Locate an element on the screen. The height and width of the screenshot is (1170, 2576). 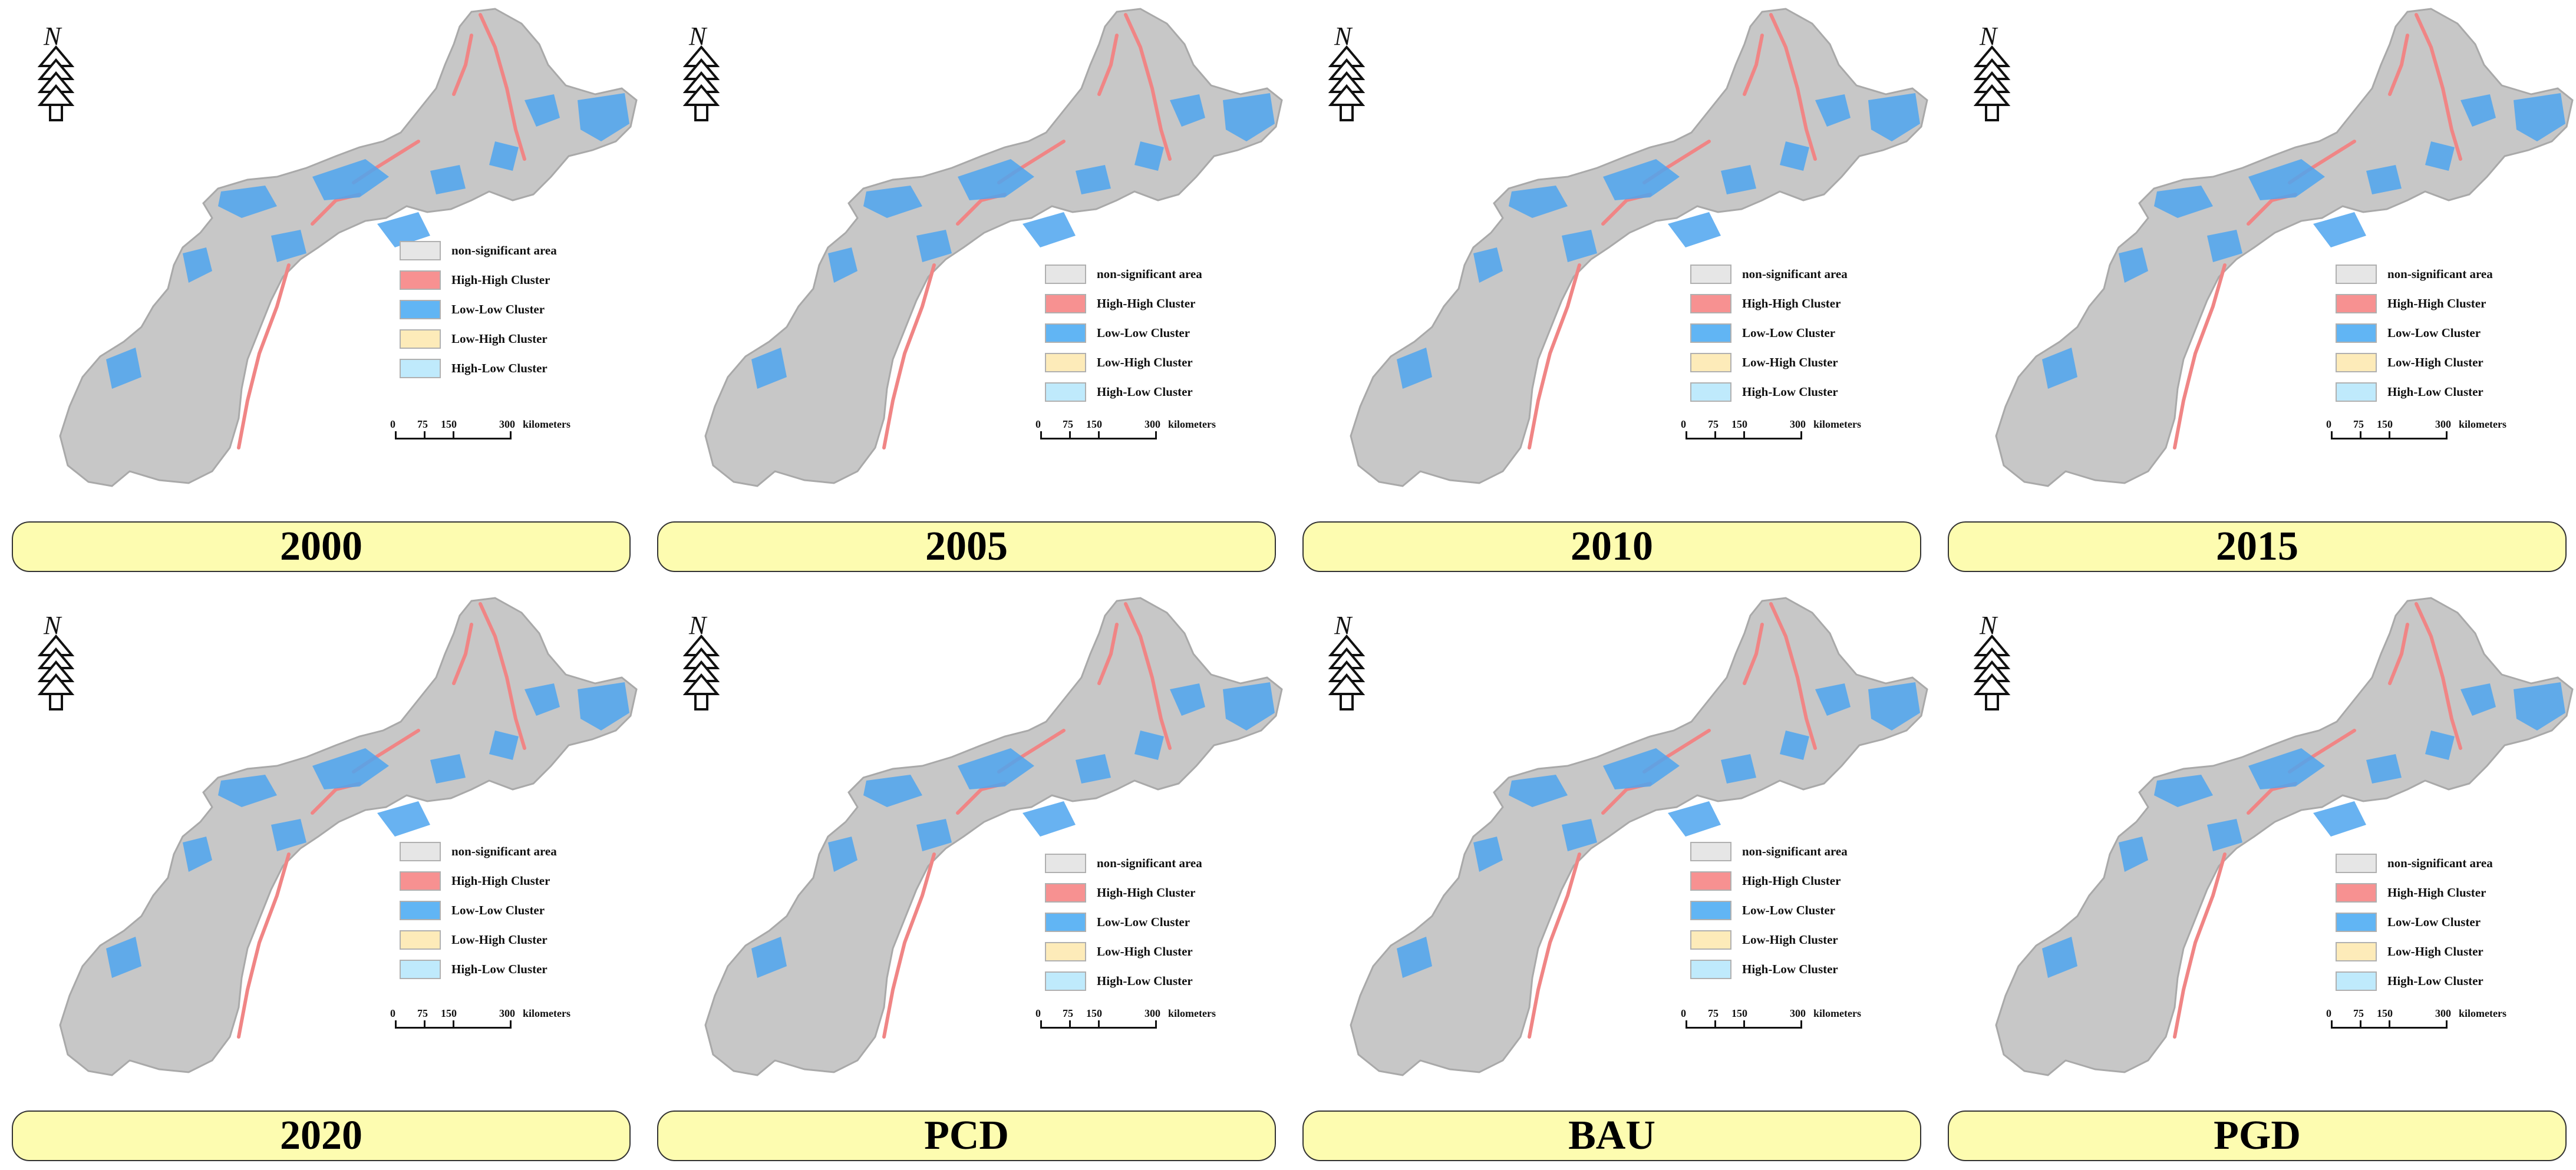
scale-tick-label: 75 is located at coordinates (423, 424).